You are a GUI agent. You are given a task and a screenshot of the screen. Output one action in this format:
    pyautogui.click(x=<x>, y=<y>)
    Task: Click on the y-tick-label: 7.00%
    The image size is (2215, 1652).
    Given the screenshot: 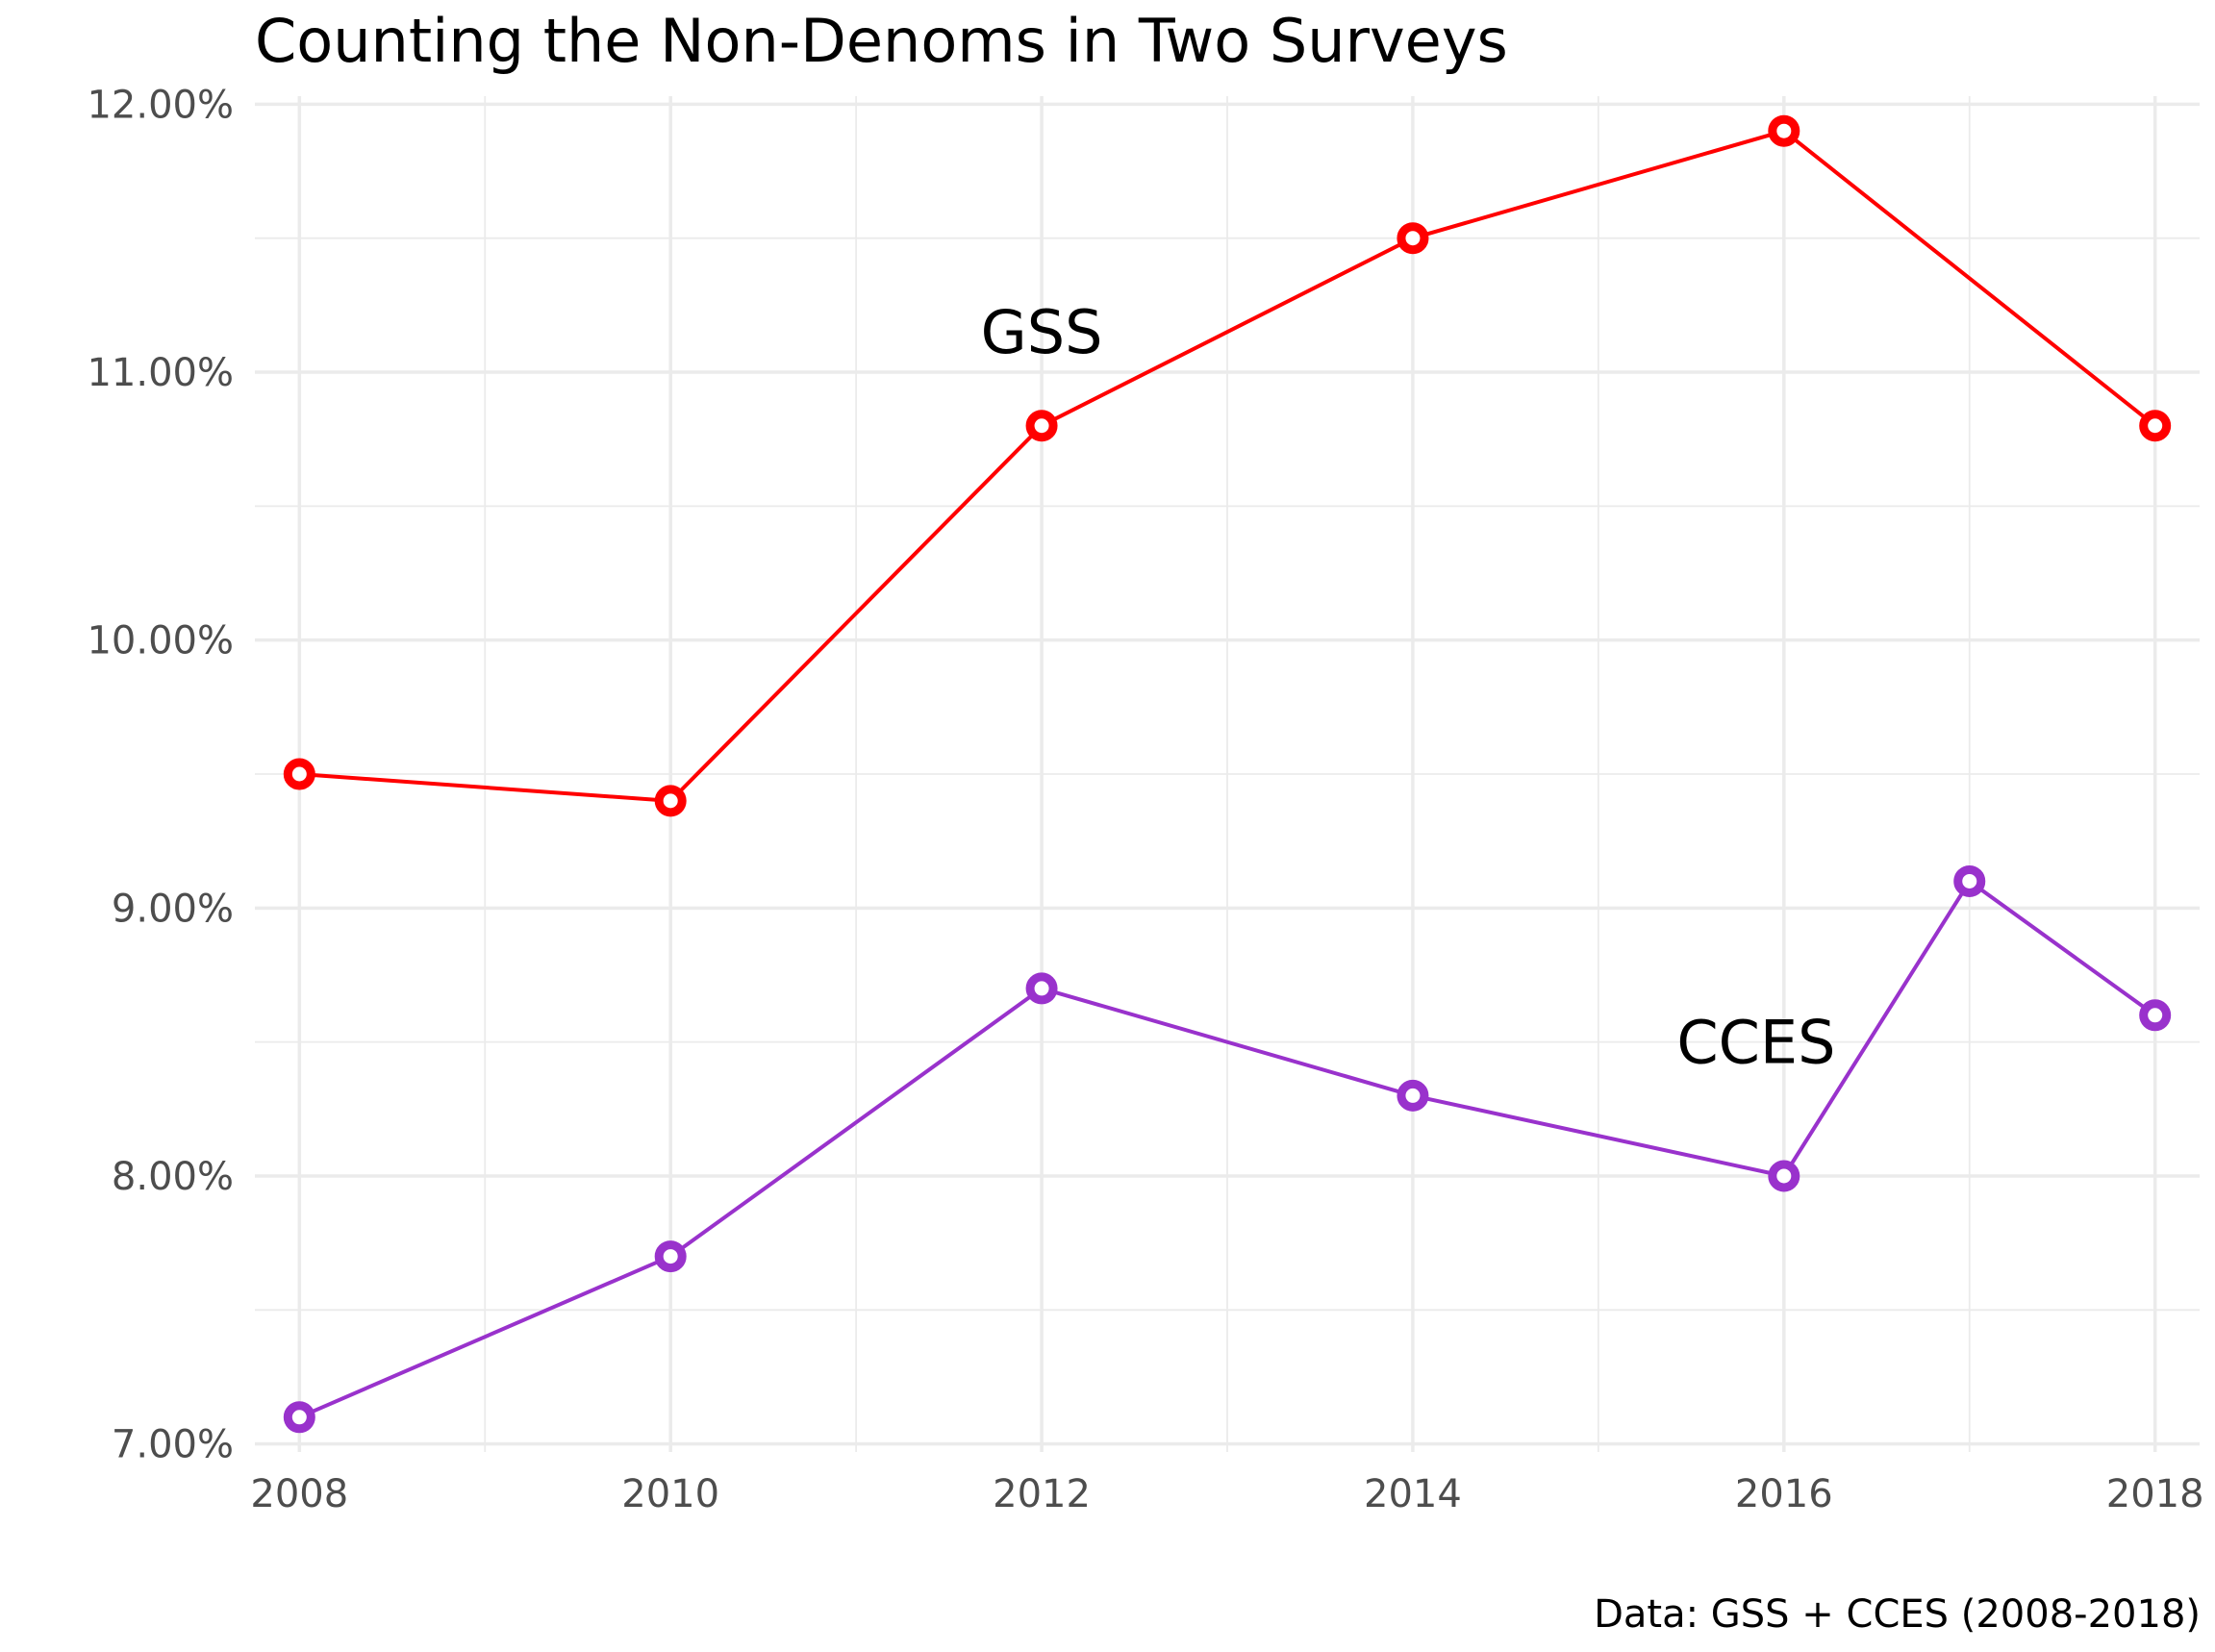 What is the action you would take?
    pyautogui.click(x=173, y=1445)
    